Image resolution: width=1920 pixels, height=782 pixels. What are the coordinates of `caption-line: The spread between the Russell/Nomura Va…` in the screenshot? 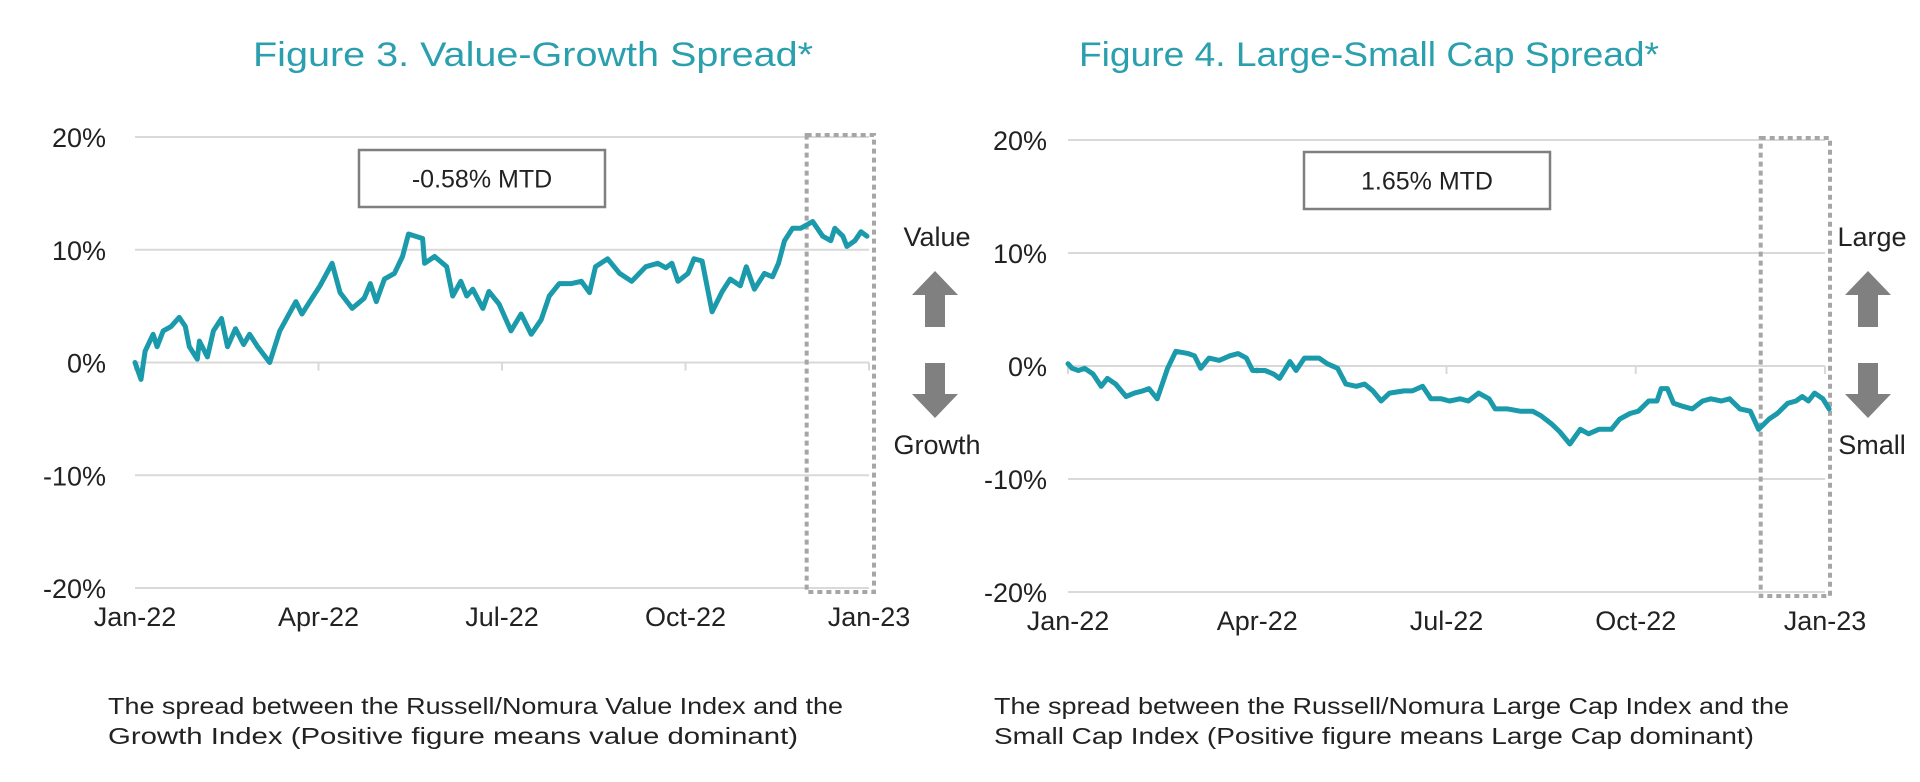 It's located at (475, 706).